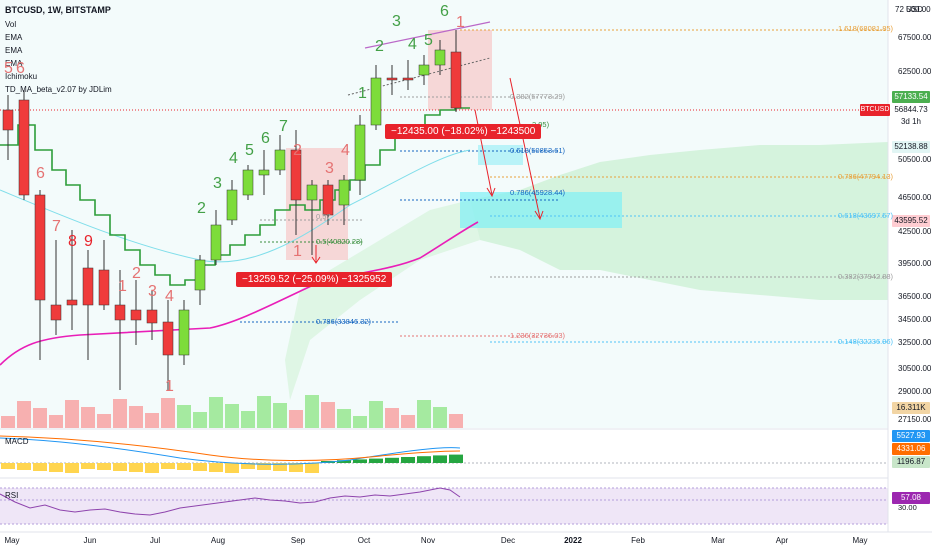 The image size is (932, 550). I want to click on x-tick: 2022, so click(573, 540).